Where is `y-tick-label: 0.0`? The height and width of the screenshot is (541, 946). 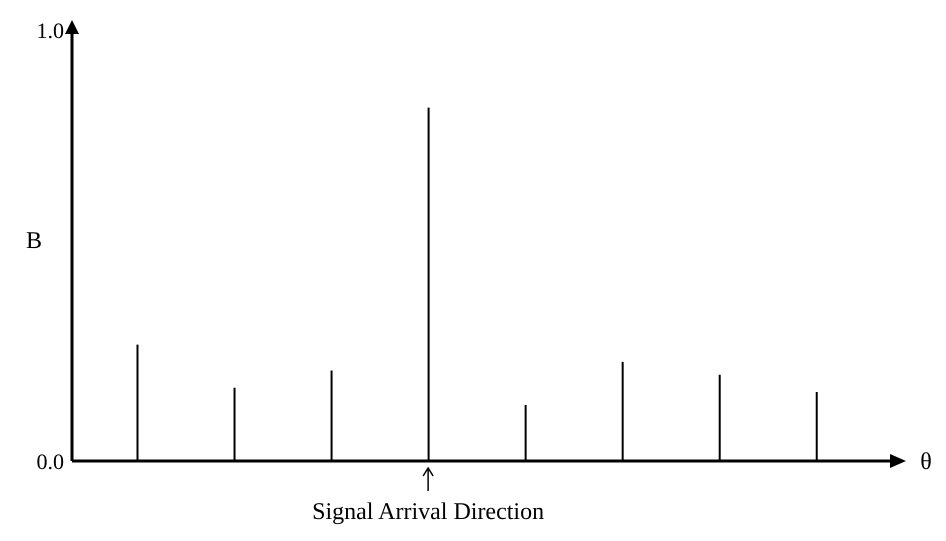 y-tick-label: 0.0 is located at coordinates (50, 461).